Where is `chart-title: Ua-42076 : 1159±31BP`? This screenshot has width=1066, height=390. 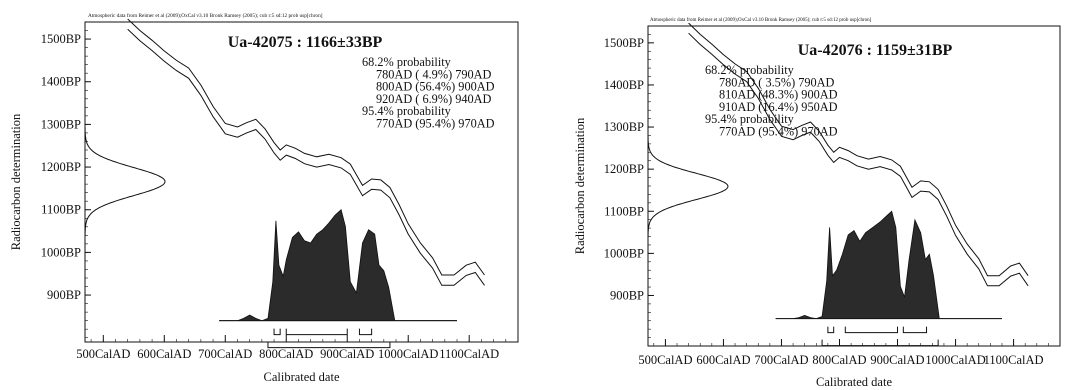
chart-title: Ua-42076 : 1159±31BP is located at coordinates (875, 50).